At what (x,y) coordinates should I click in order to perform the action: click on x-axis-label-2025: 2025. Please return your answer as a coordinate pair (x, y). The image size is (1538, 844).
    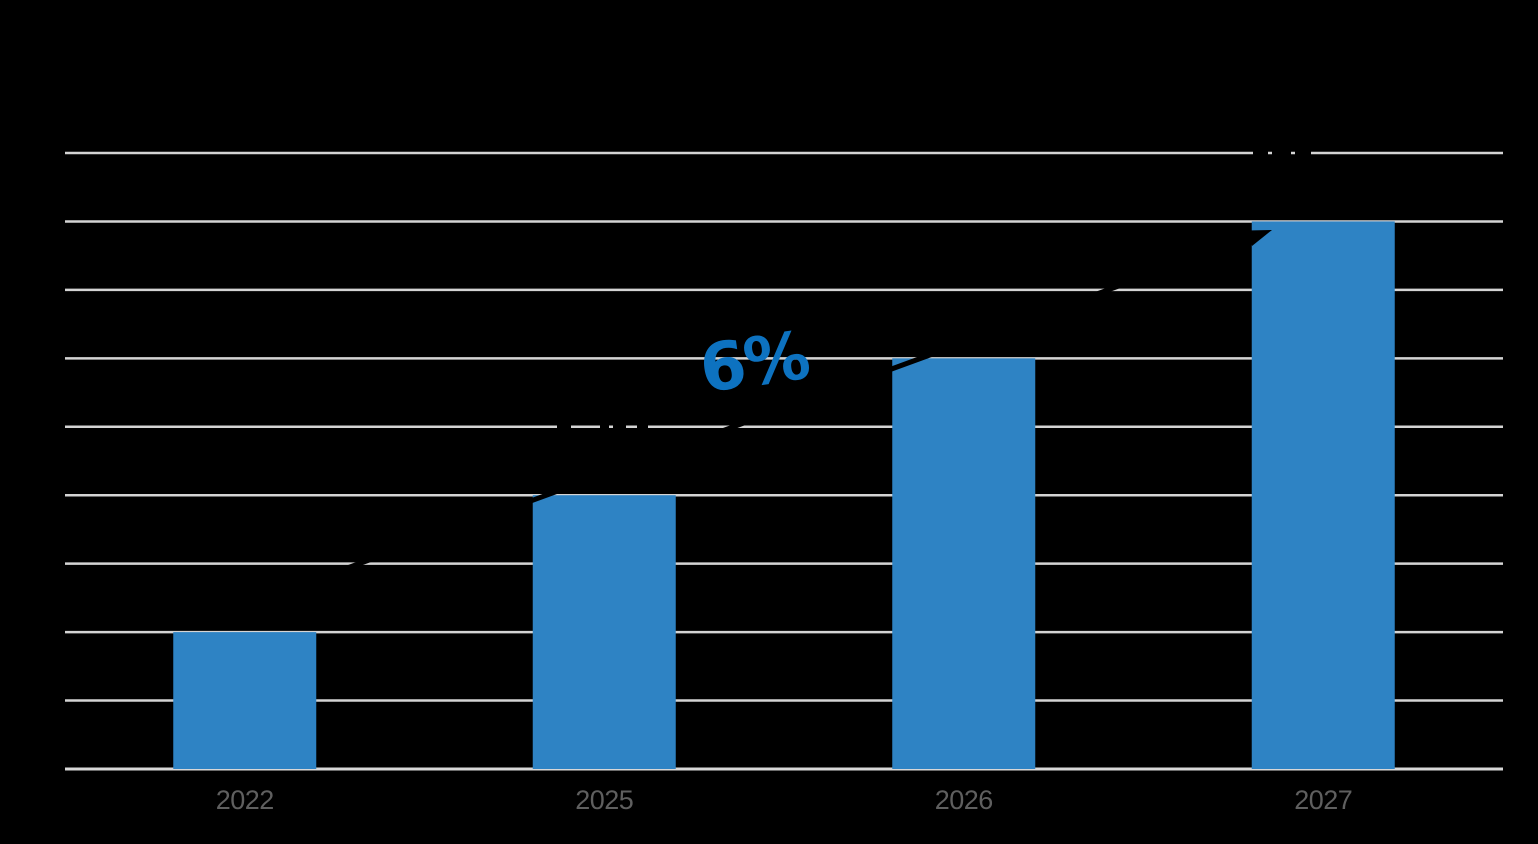
    Looking at the image, I should click on (604, 800).